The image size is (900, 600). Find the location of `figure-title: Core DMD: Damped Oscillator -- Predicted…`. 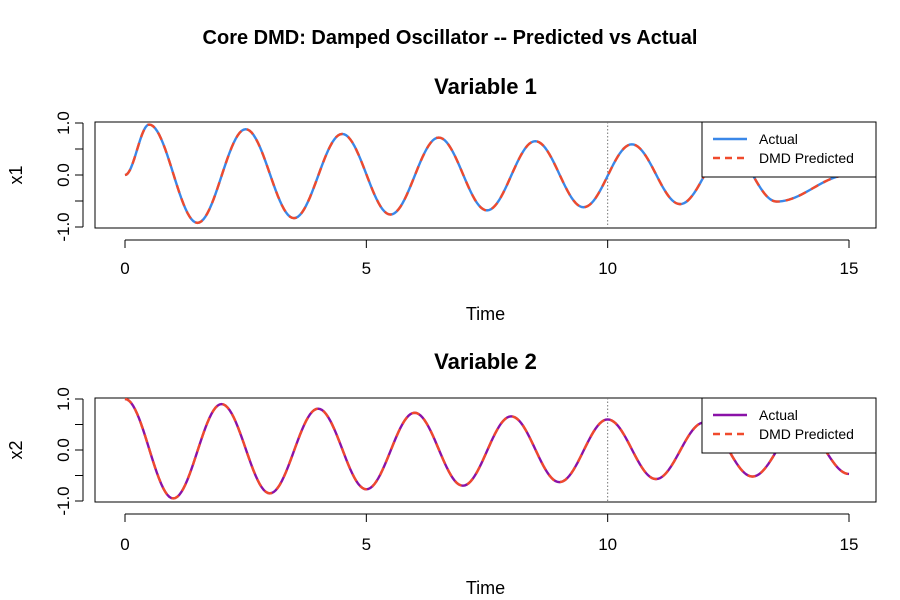

figure-title: Core DMD: Damped Oscillator -- Predicted… is located at coordinates (450, 38).